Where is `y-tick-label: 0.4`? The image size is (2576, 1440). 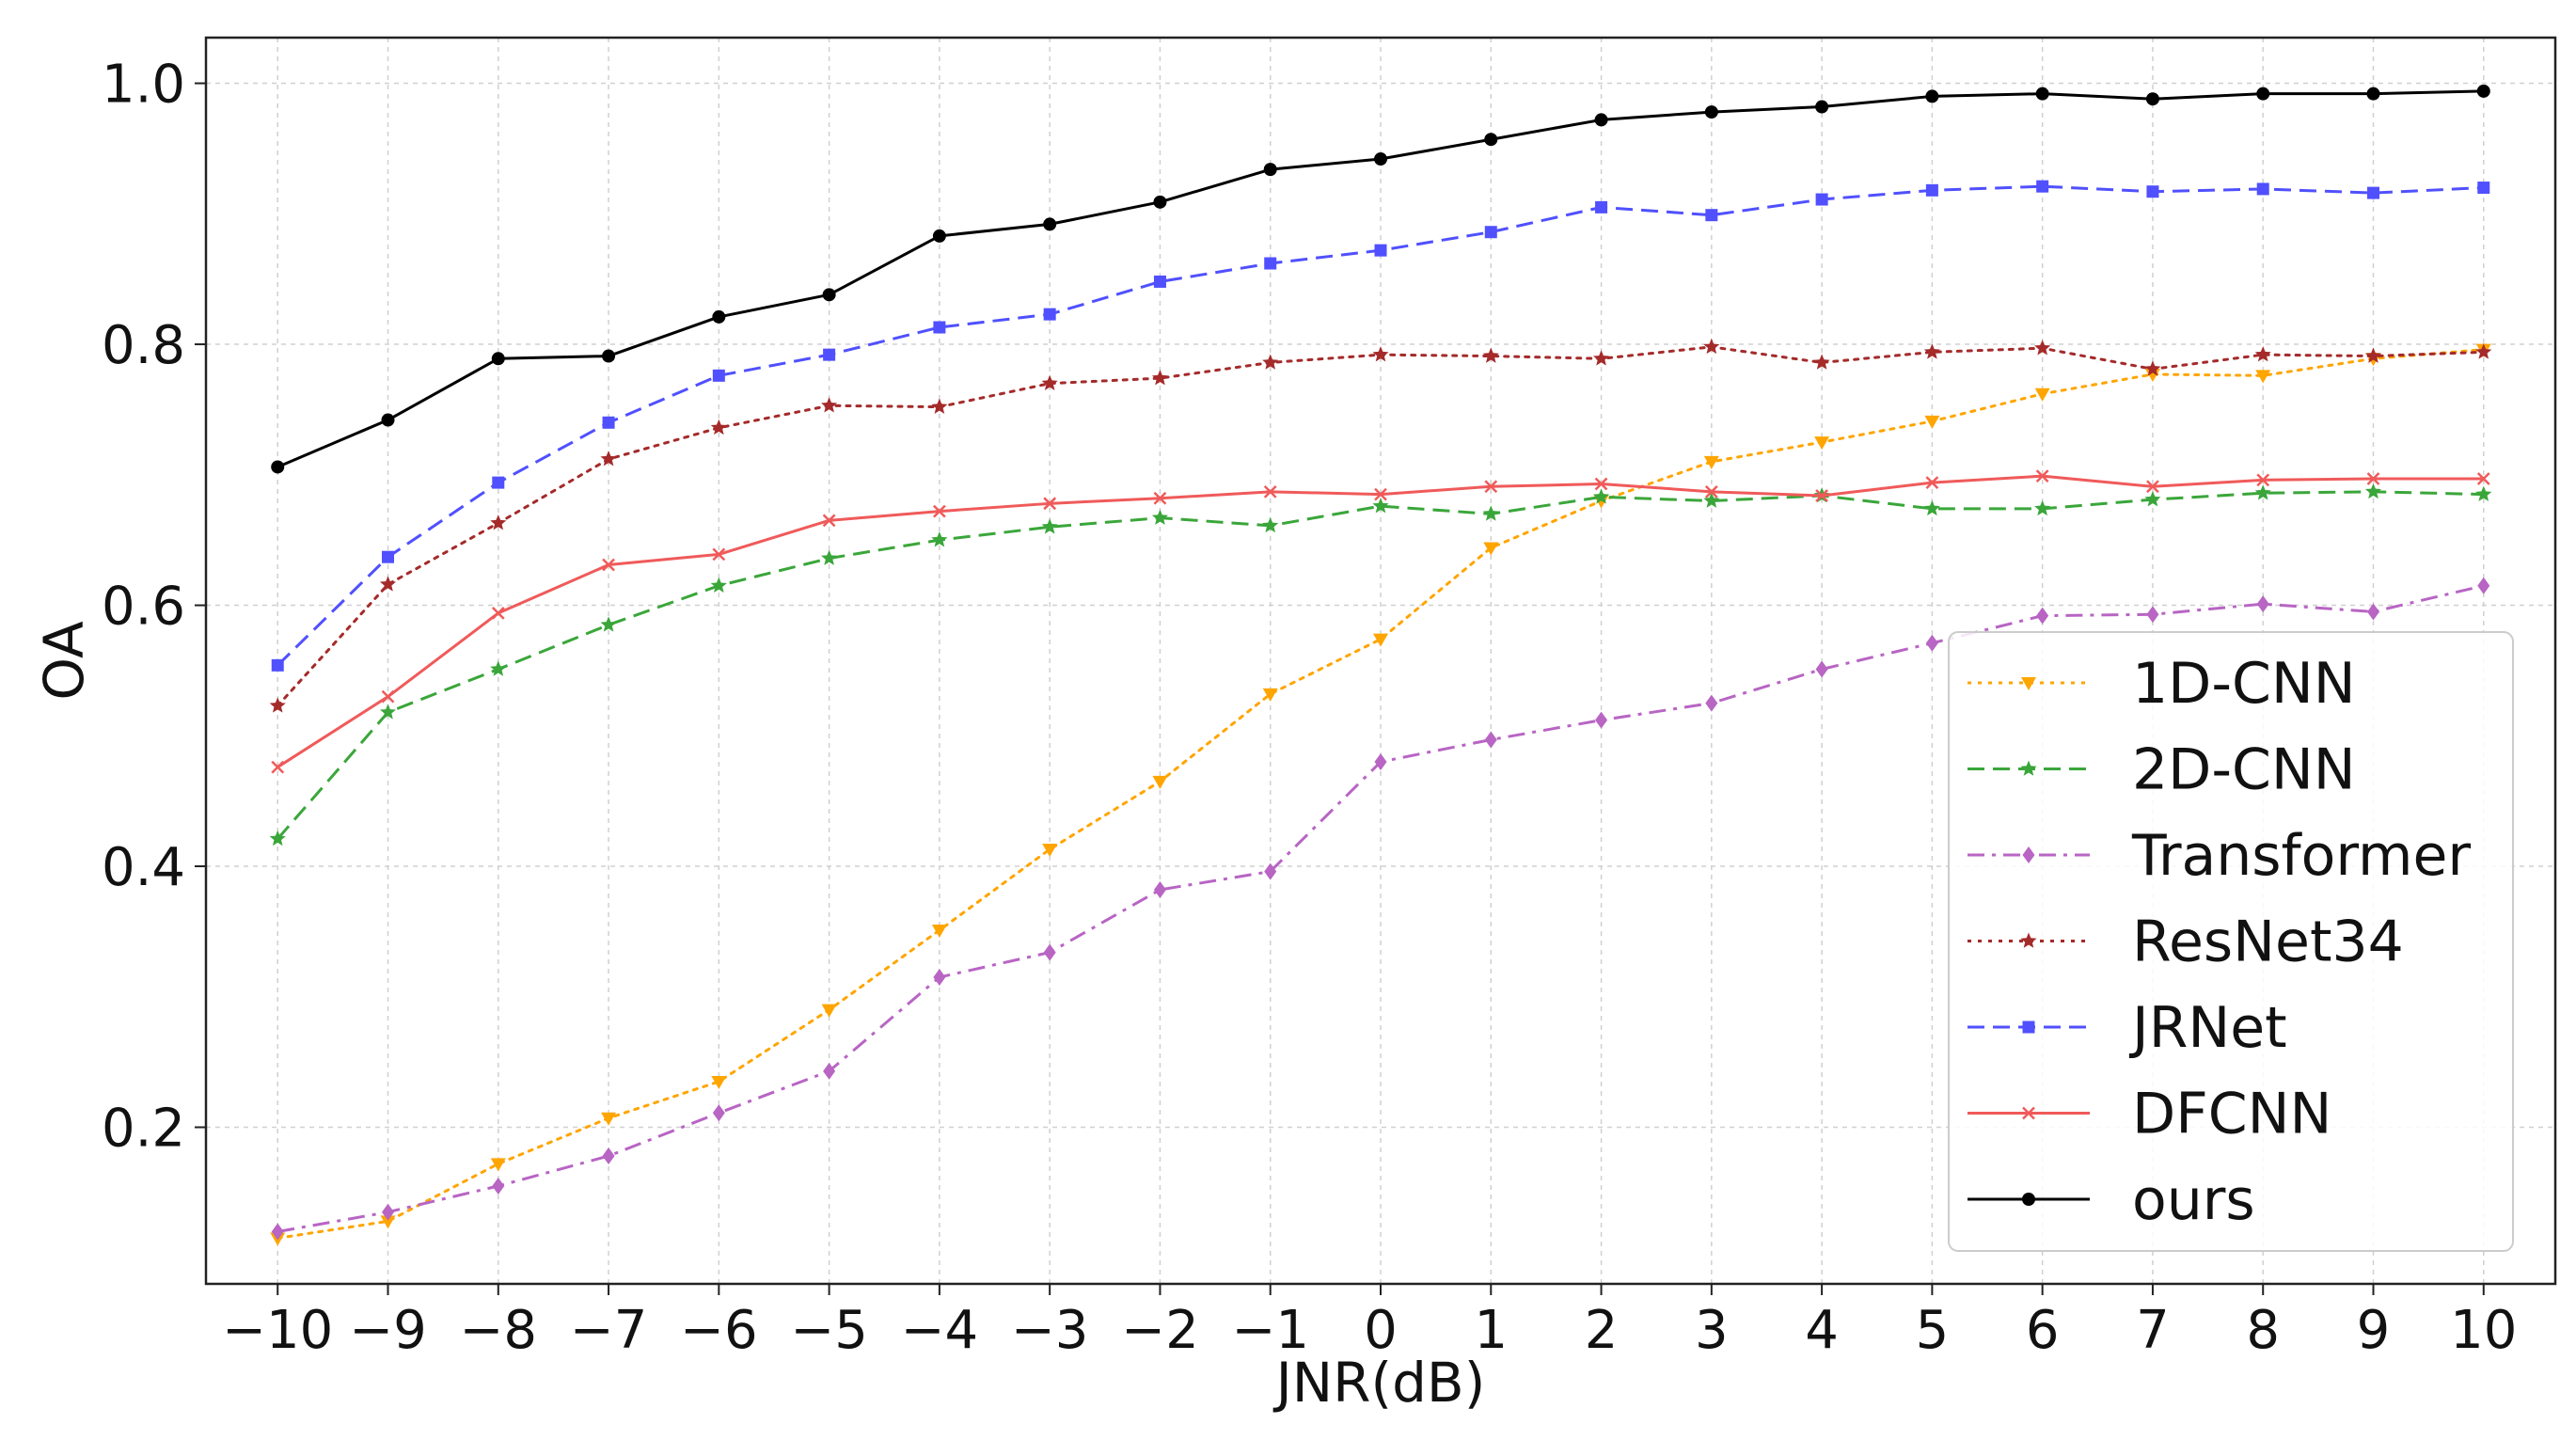
y-tick-label: 0.4 is located at coordinates (143, 868).